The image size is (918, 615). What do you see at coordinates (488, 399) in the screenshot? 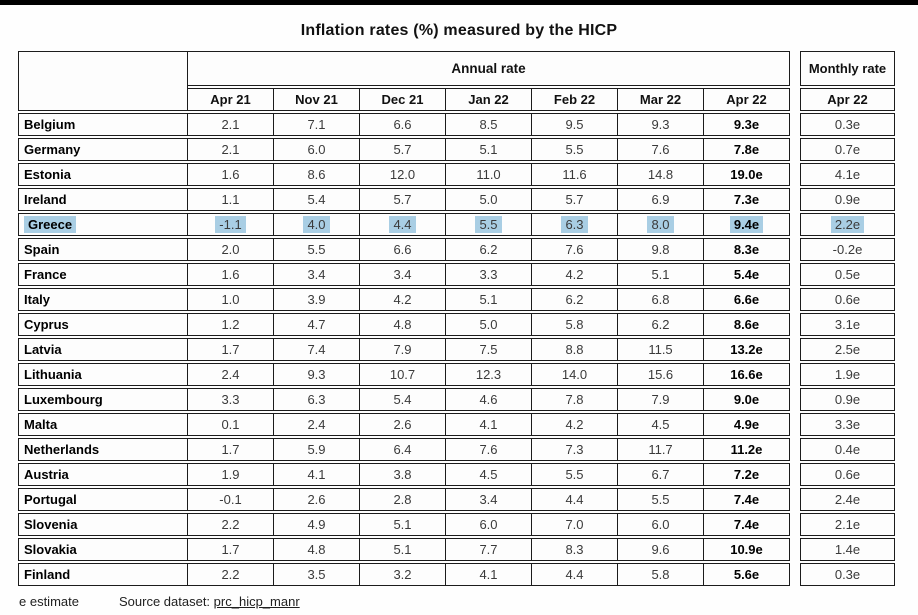
I see `annual-value: 4.6` at bounding box center [488, 399].